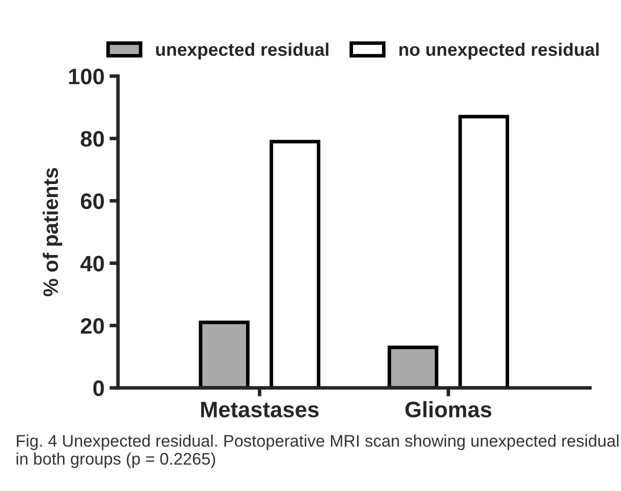  What do you see at coordinates (98, 388) in the screenshot?
I see `y-tick-label: 0` at bounding box center [98, 388].